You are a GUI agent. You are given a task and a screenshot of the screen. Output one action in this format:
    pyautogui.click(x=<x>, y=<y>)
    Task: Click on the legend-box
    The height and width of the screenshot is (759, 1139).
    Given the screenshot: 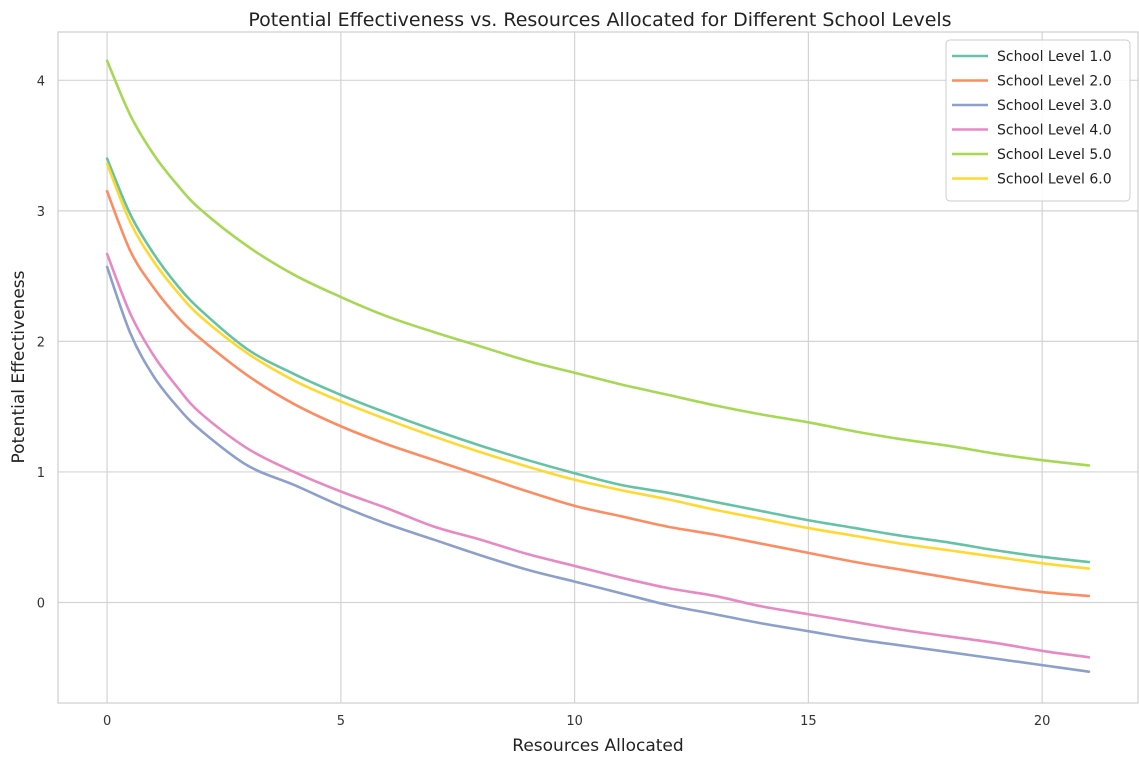 What is the action you would take?
    pyautogui.click(x=1038, y=120)
    